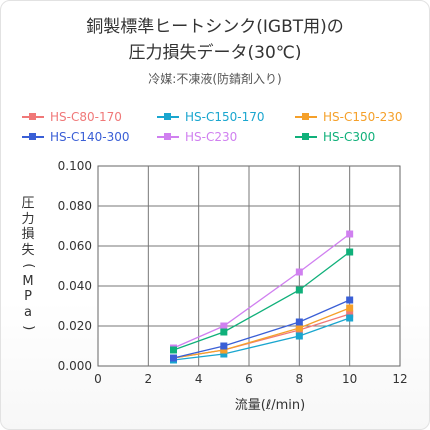 Image resolution: width=430 pixels, height=430 pixels. What do you see at coordinates (75, 286) in the screenshot?
I see `y-tick-label: 0.040` at bounding box center [75, 286].